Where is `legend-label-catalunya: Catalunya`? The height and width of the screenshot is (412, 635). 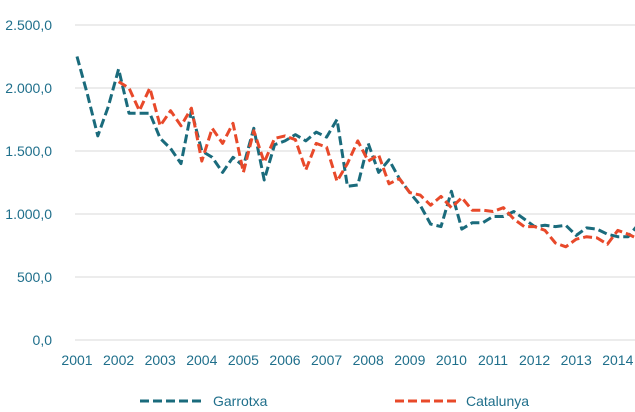 legend-label-catalunya: Catalunya is located at coordinates (497, 401).